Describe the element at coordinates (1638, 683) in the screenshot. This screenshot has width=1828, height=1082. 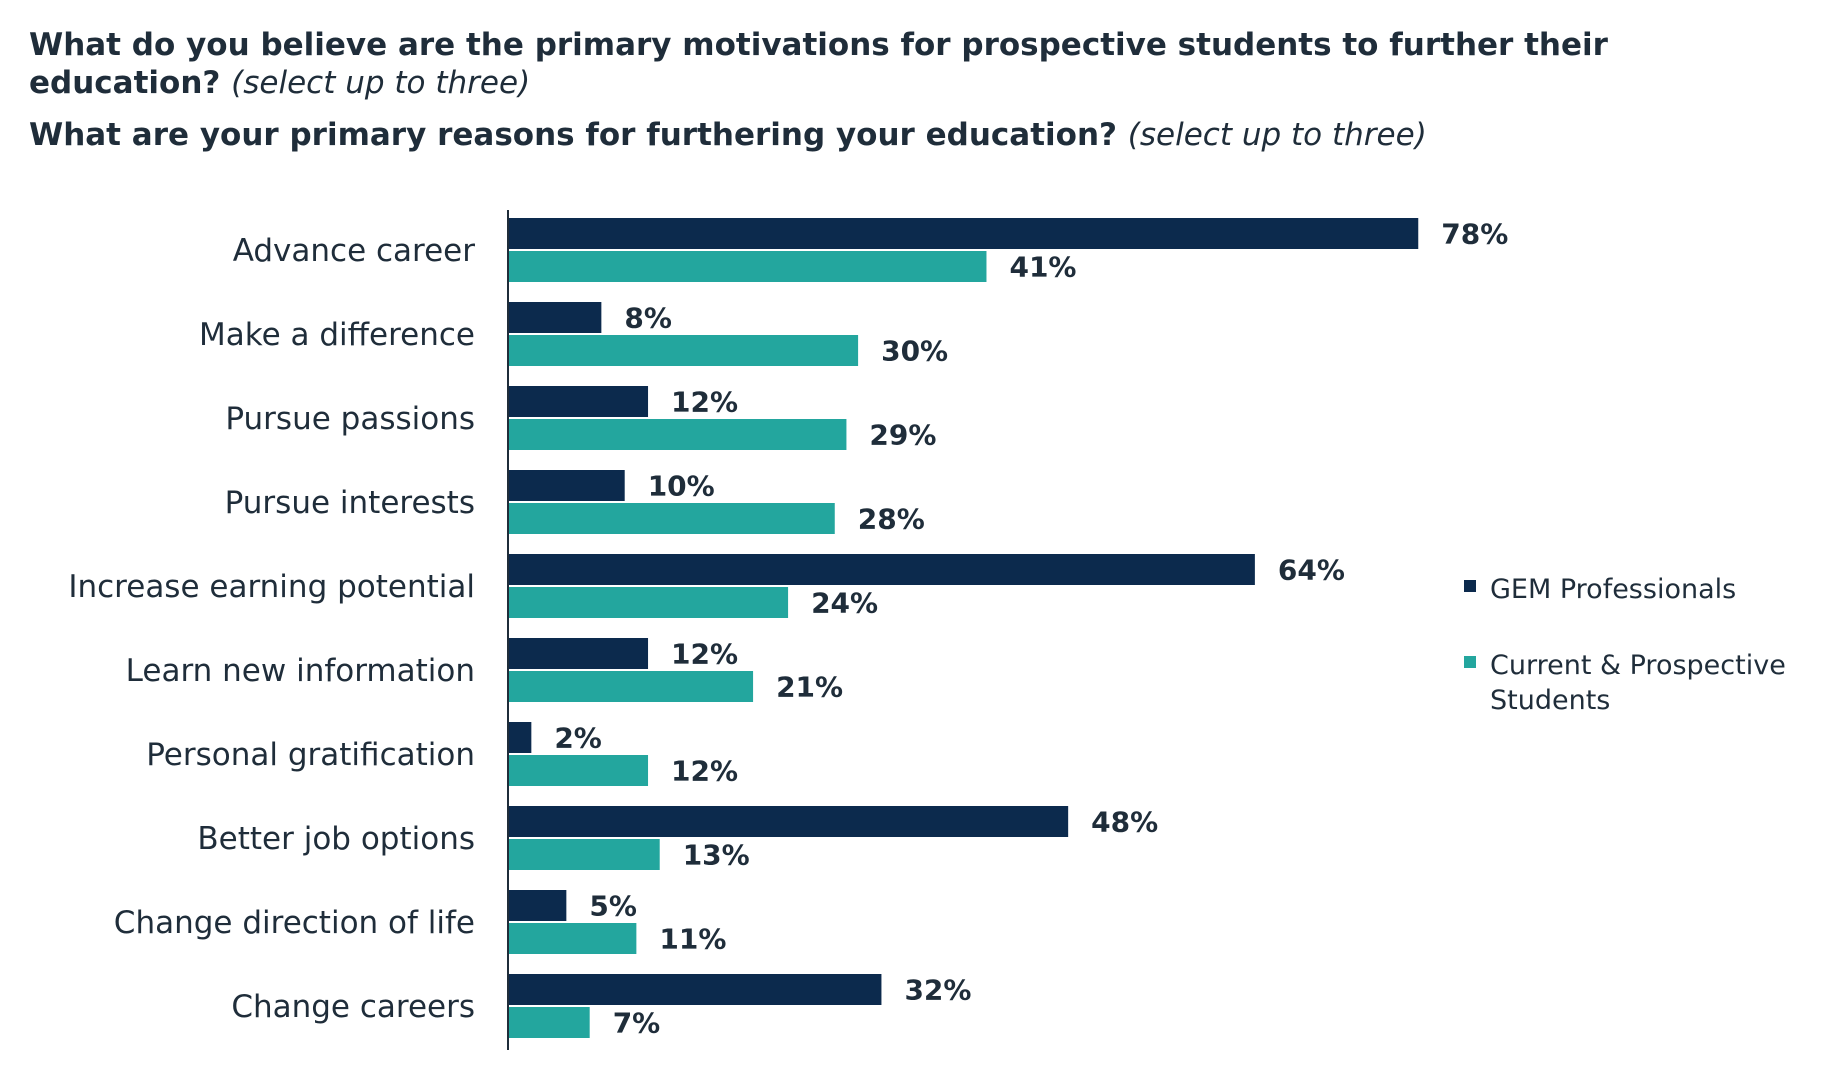
I see `legend-label-students: Current & Prospective Students` at that location.